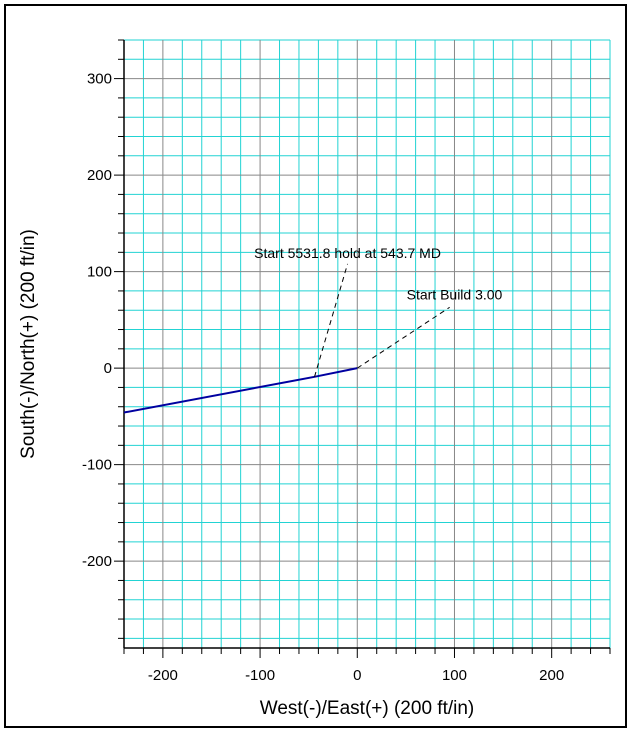 This screenshot has height=734, width=635. I want to click on y-tick-label: 200, so click(99, 175).